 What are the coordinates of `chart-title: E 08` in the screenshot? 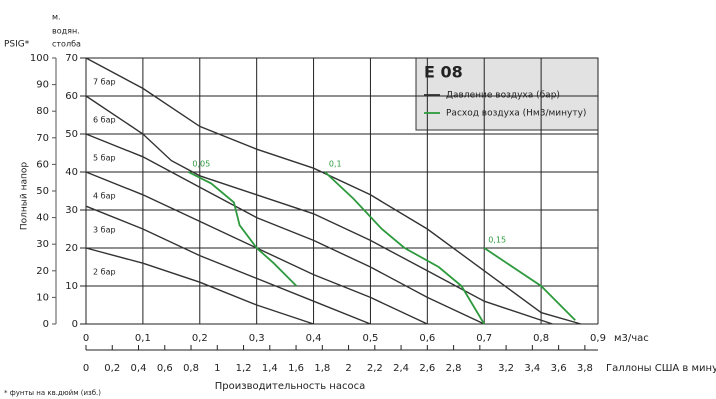 It's located at (443, 72).